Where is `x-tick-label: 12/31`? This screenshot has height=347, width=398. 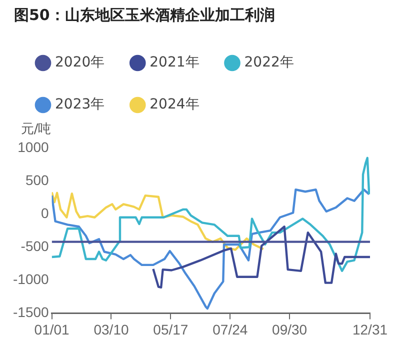 x-tick-label: 12/31 is located at coordinates (370, 329).